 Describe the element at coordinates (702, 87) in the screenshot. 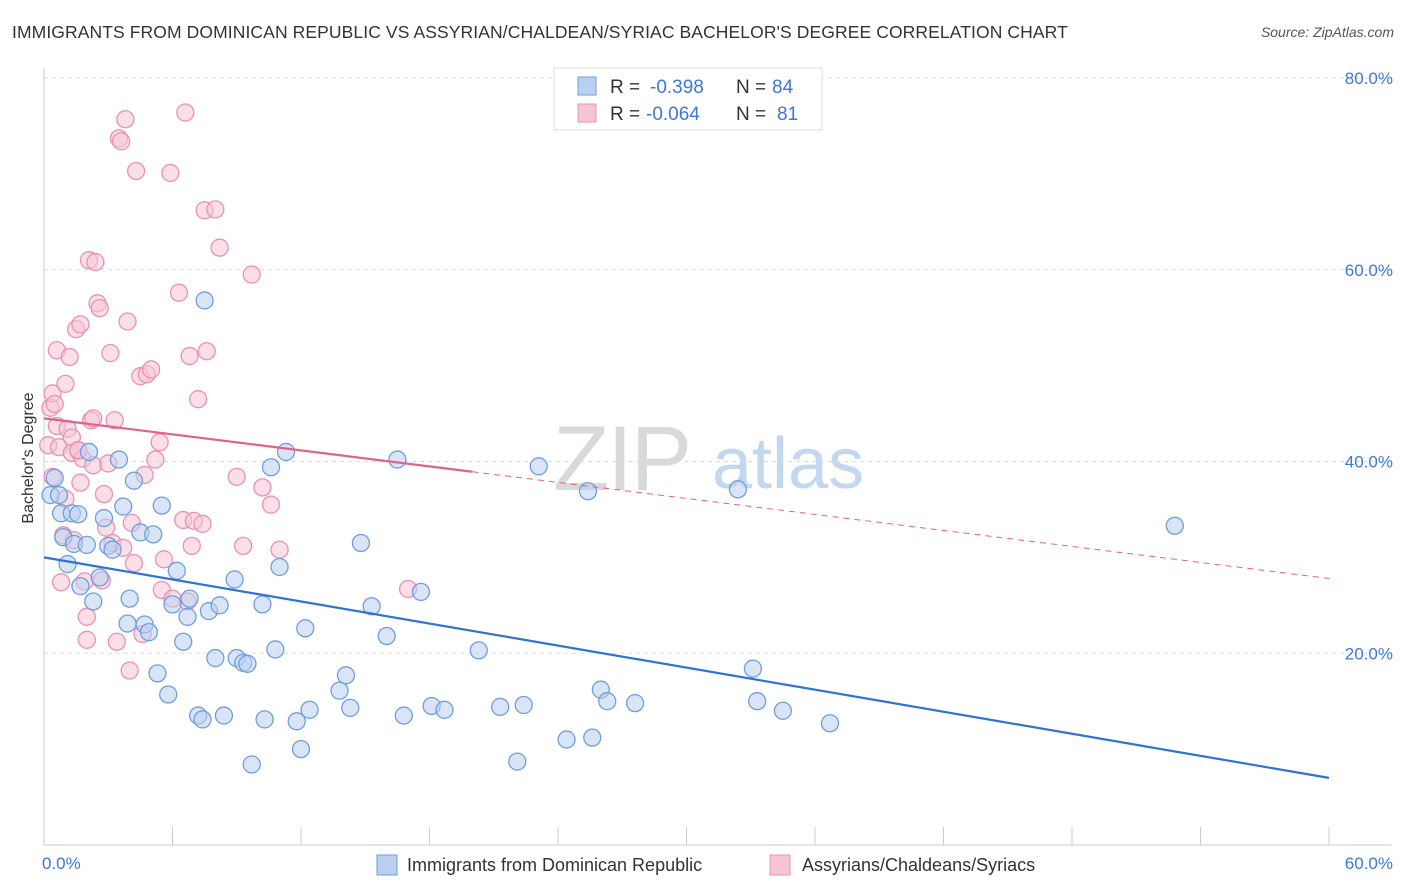

I see `svg-text:R = -0.398 N =: R = -0.398 N = 84` at that location.